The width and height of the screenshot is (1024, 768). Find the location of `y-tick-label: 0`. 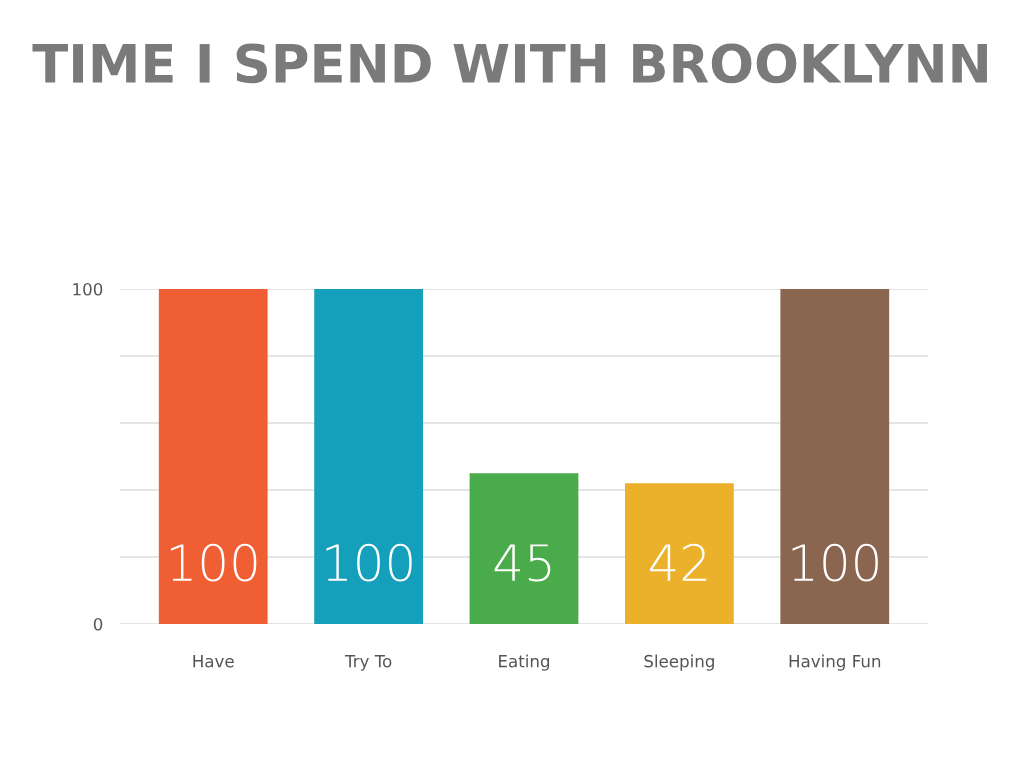

y-tick-label: 0 is located at coordinates (98, 624).